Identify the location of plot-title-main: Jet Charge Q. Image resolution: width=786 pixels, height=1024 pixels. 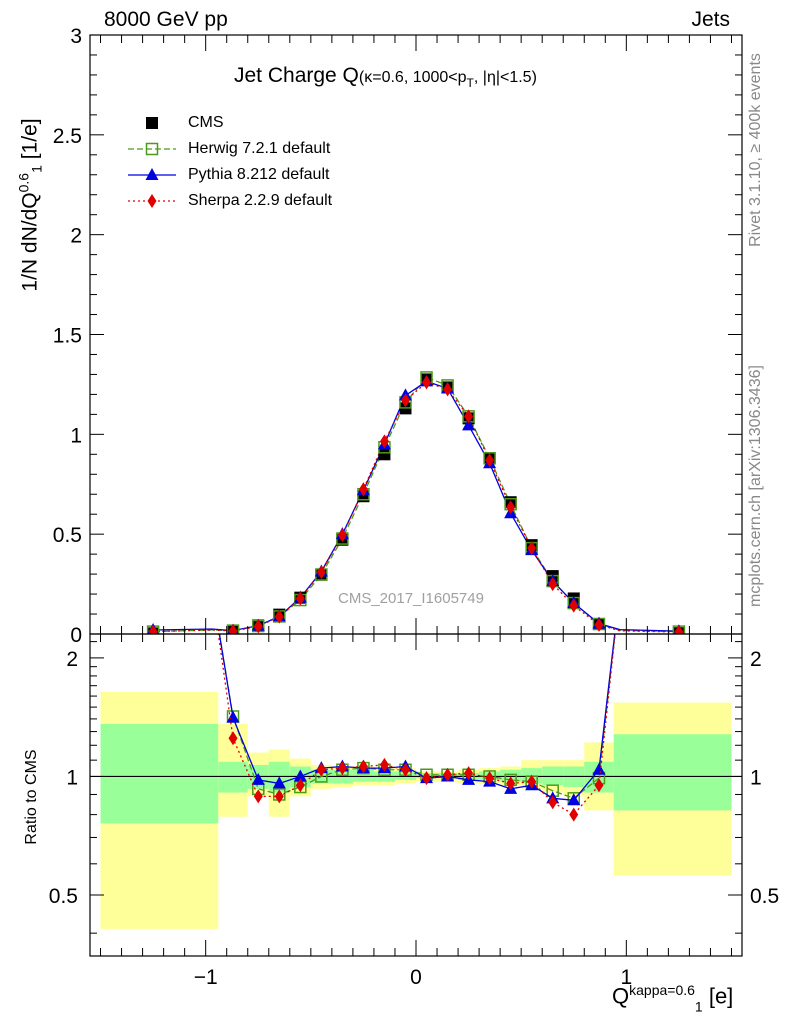
(296, 75).